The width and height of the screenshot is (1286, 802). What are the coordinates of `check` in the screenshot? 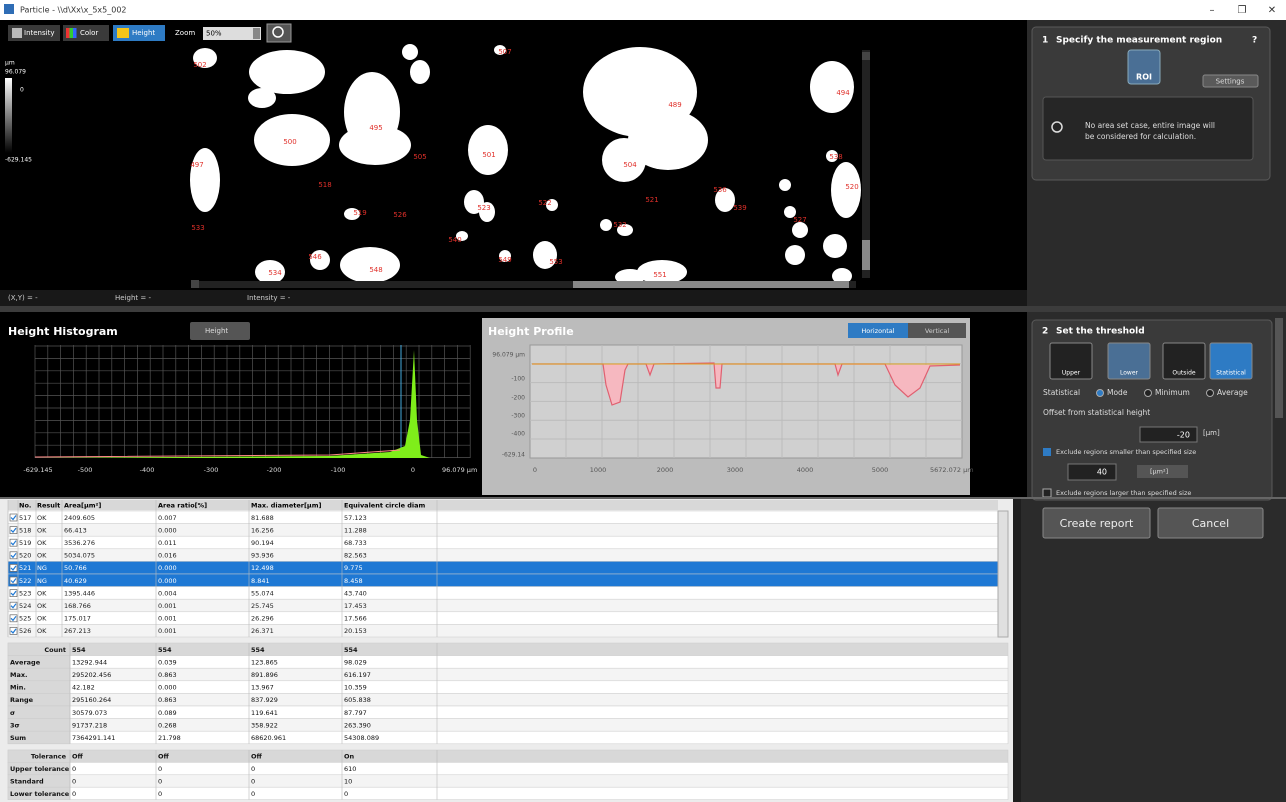 It's located at (13, 568).